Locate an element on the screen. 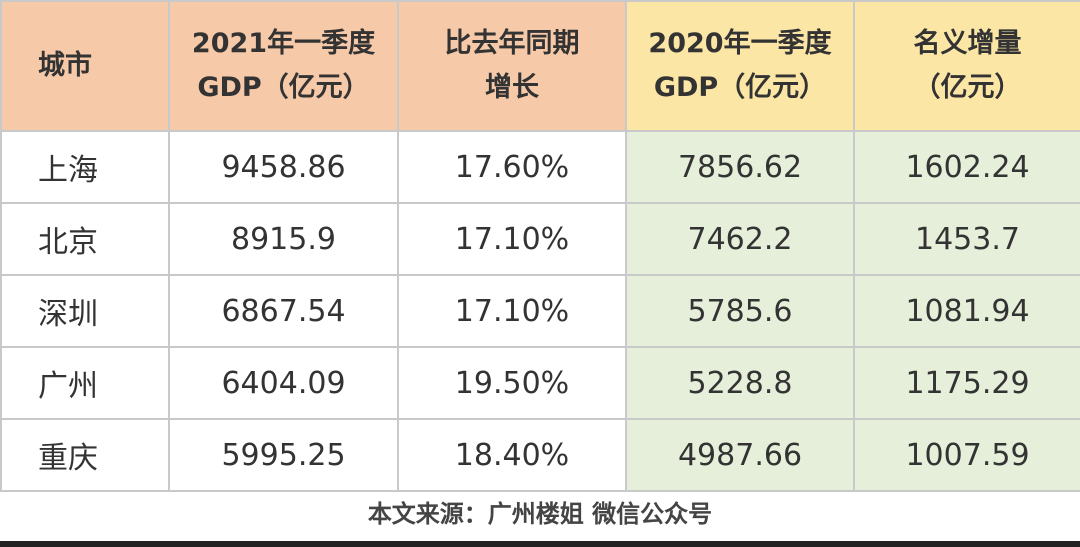  table-cell: 1602.24 is located at coordinates (966, 167).